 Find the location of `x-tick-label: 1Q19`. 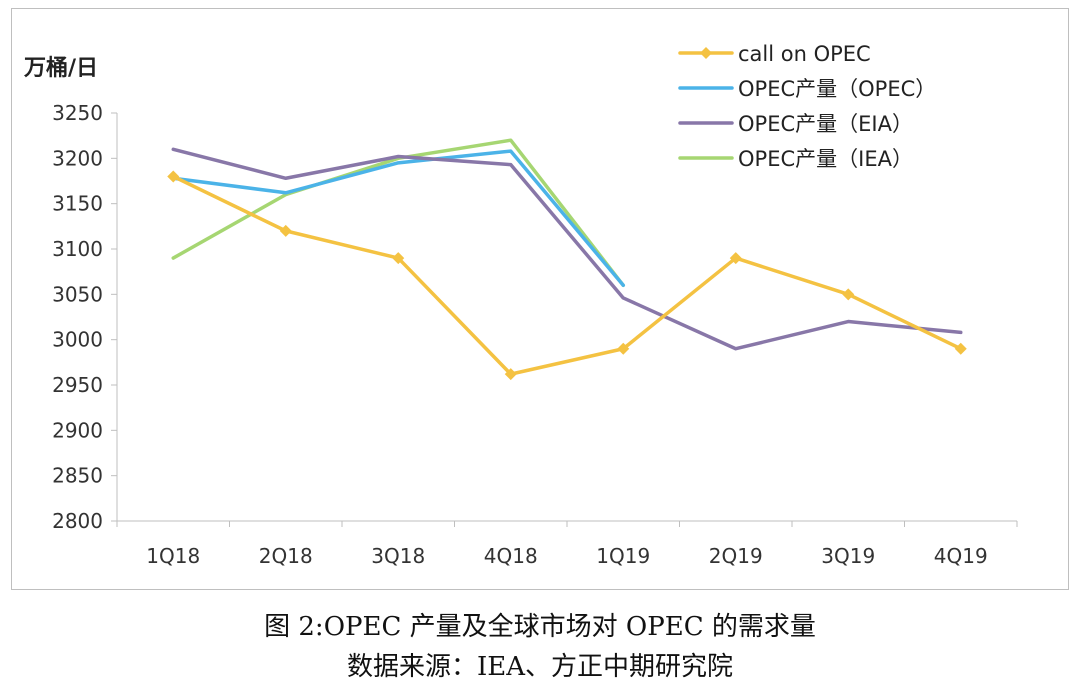

x-tick-label: 1Q19 is located at coordinates (623, 556).